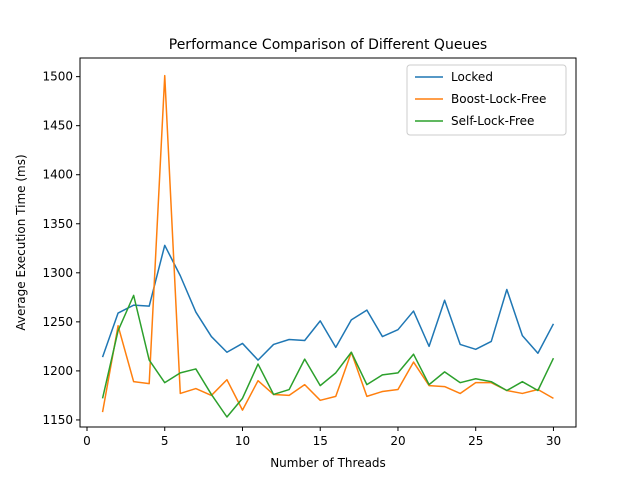 The image size is (640, 480). What do you see at coordinates (328, 463) in the screenshot?
I see `x-axis-label: Number of Threads` at bounding box center [328, 463].